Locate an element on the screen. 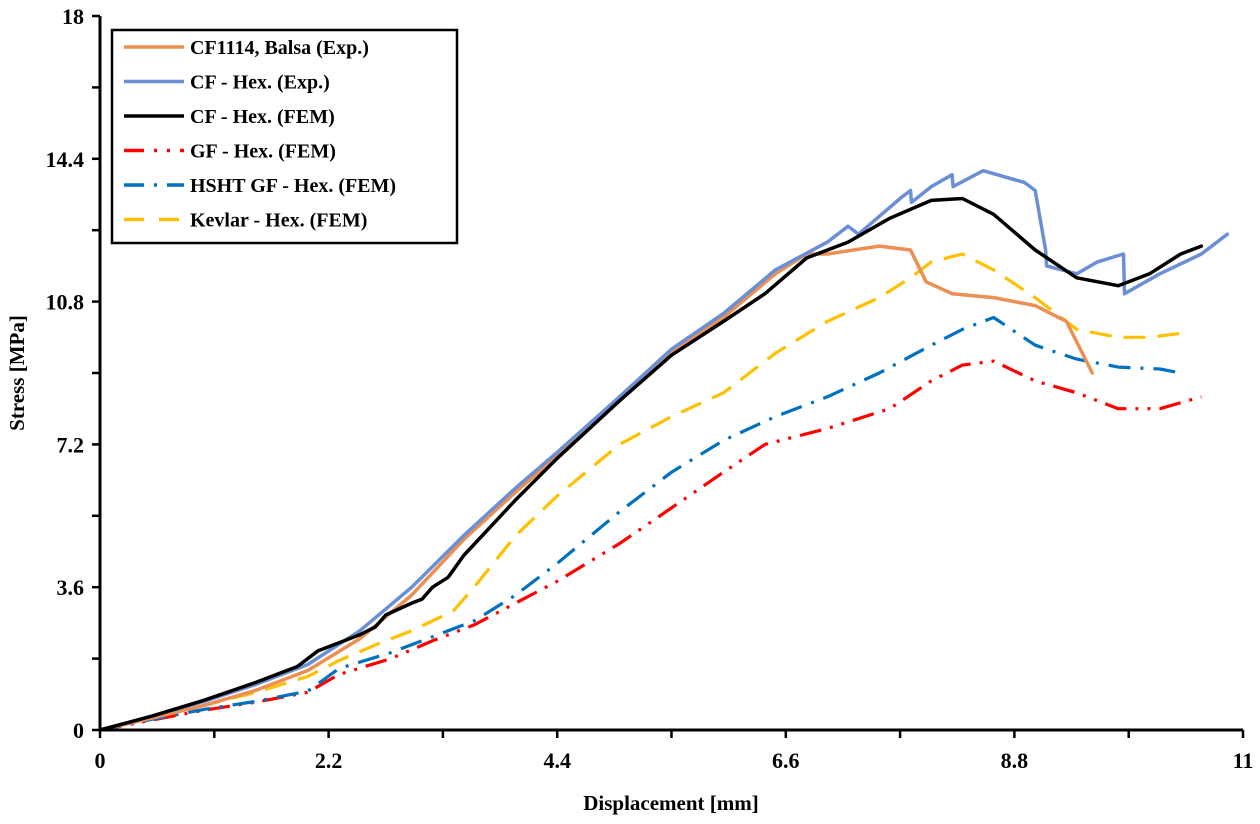 This screenshot has height=824, width=1260. x-tick-label: 8.8 is located at coordinates (1015, 760).